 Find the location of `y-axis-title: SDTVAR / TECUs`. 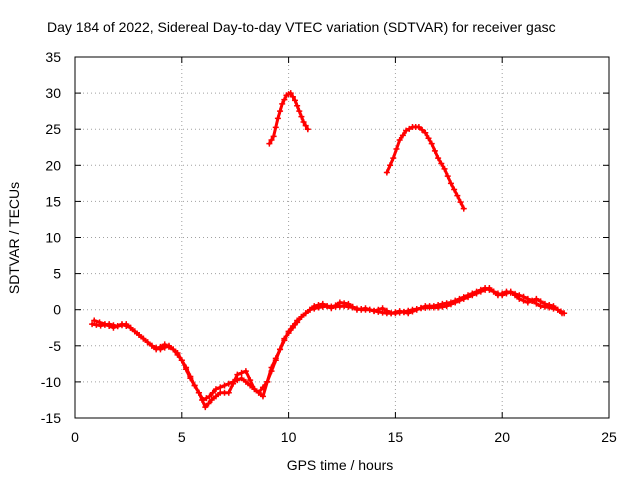

y-axis-title: SDTVAR / TECUs is located at coordinates (14, 238).